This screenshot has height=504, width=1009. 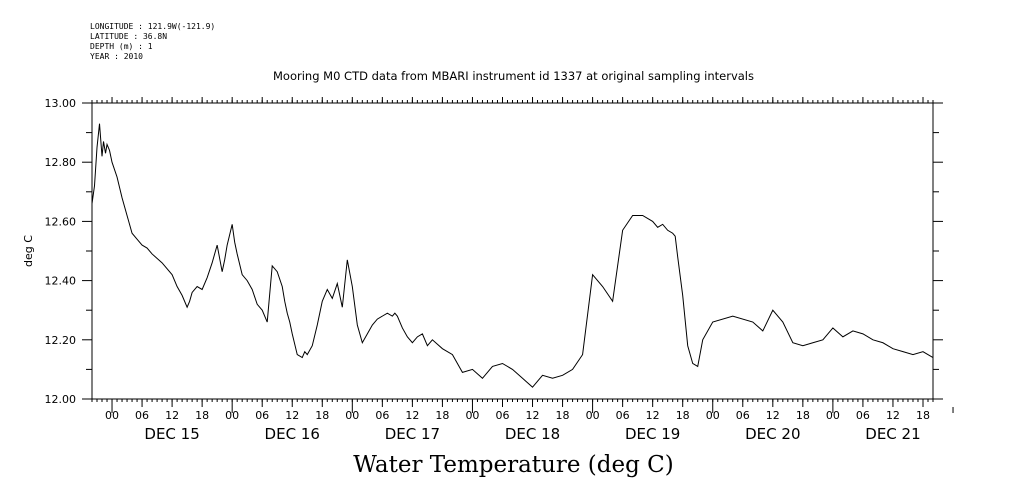 What do you see at coordinates (532, 434) in the screenshot?
I see `x-day-label: DEC 18` at bounding box center [532, 434].